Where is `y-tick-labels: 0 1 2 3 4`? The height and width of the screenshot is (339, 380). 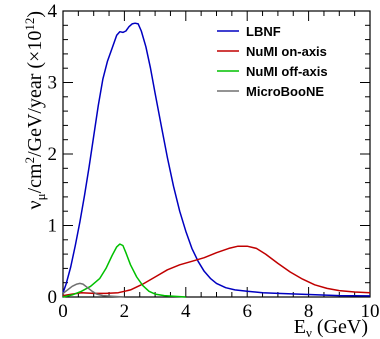
y-tick-labels: 0 1 2 3 4 is located at coordinates (53, 154).